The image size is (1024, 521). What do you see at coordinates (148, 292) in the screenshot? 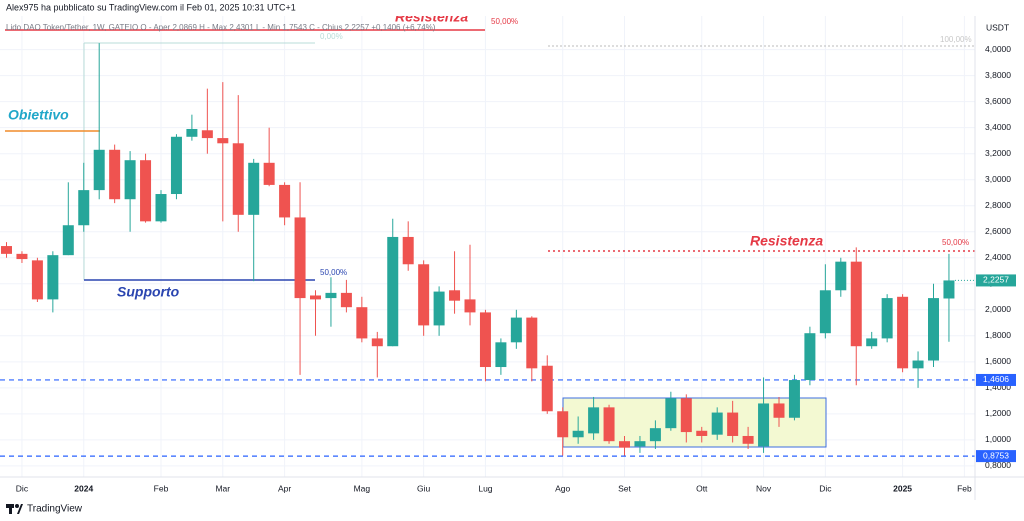
I see `annotation: Supporto` at bounding box center [148, 292].